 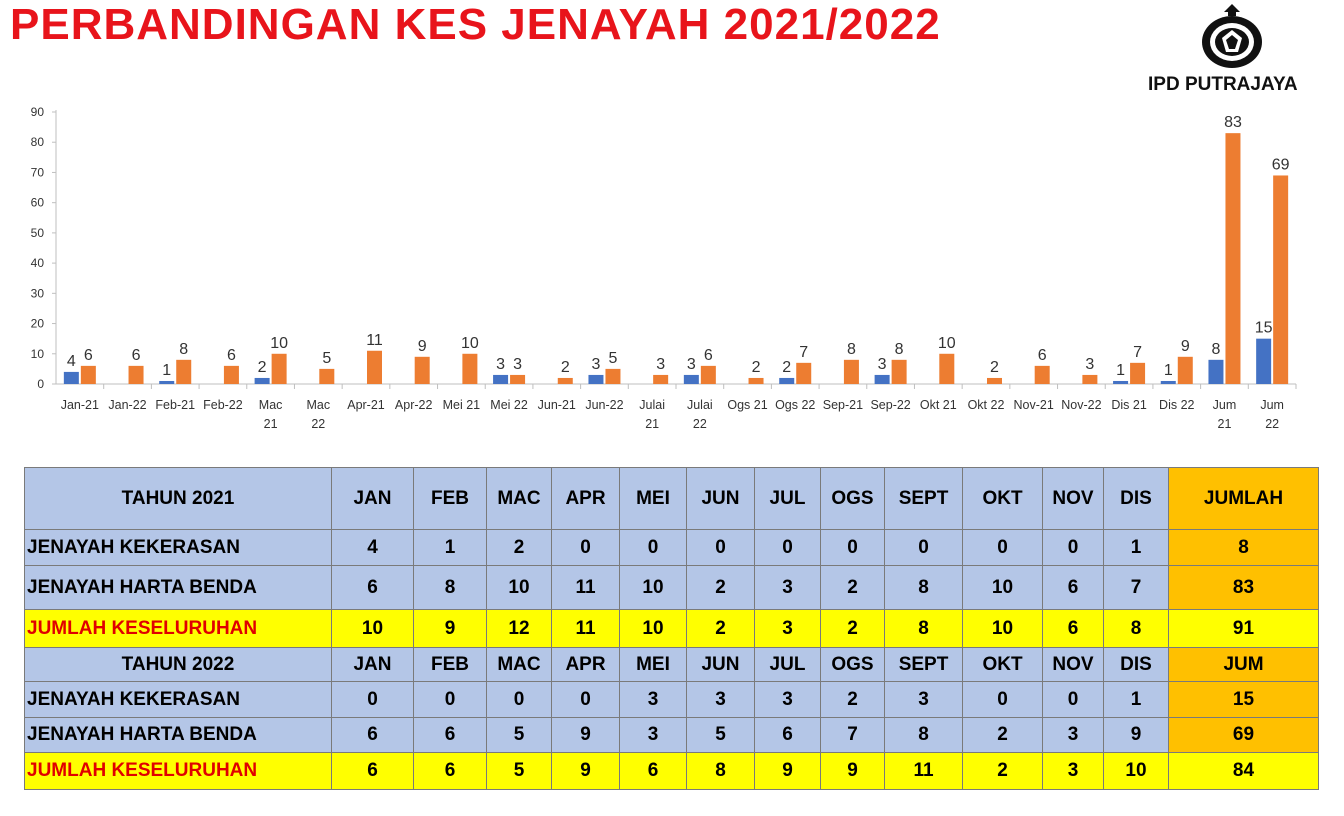 I want to click on month-header: FEB, so click(x=450, y=664).